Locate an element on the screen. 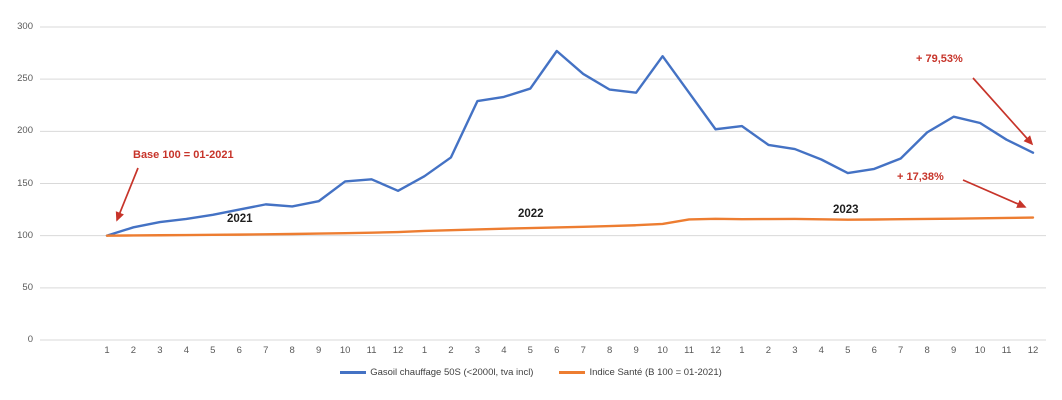  legend-label-indice: Indice Santé (B 100 = 01-2021) is located at coordinates (655, 372).